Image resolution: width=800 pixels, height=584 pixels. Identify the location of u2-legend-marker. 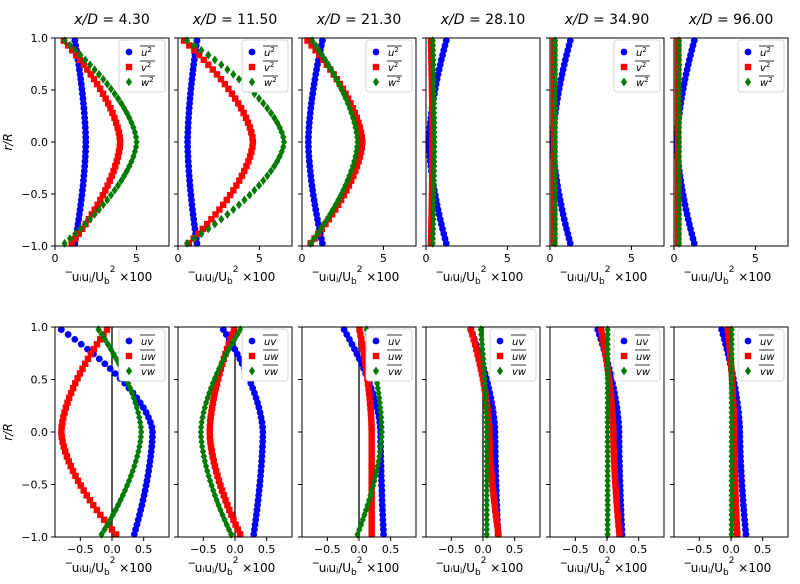
(376, 52).